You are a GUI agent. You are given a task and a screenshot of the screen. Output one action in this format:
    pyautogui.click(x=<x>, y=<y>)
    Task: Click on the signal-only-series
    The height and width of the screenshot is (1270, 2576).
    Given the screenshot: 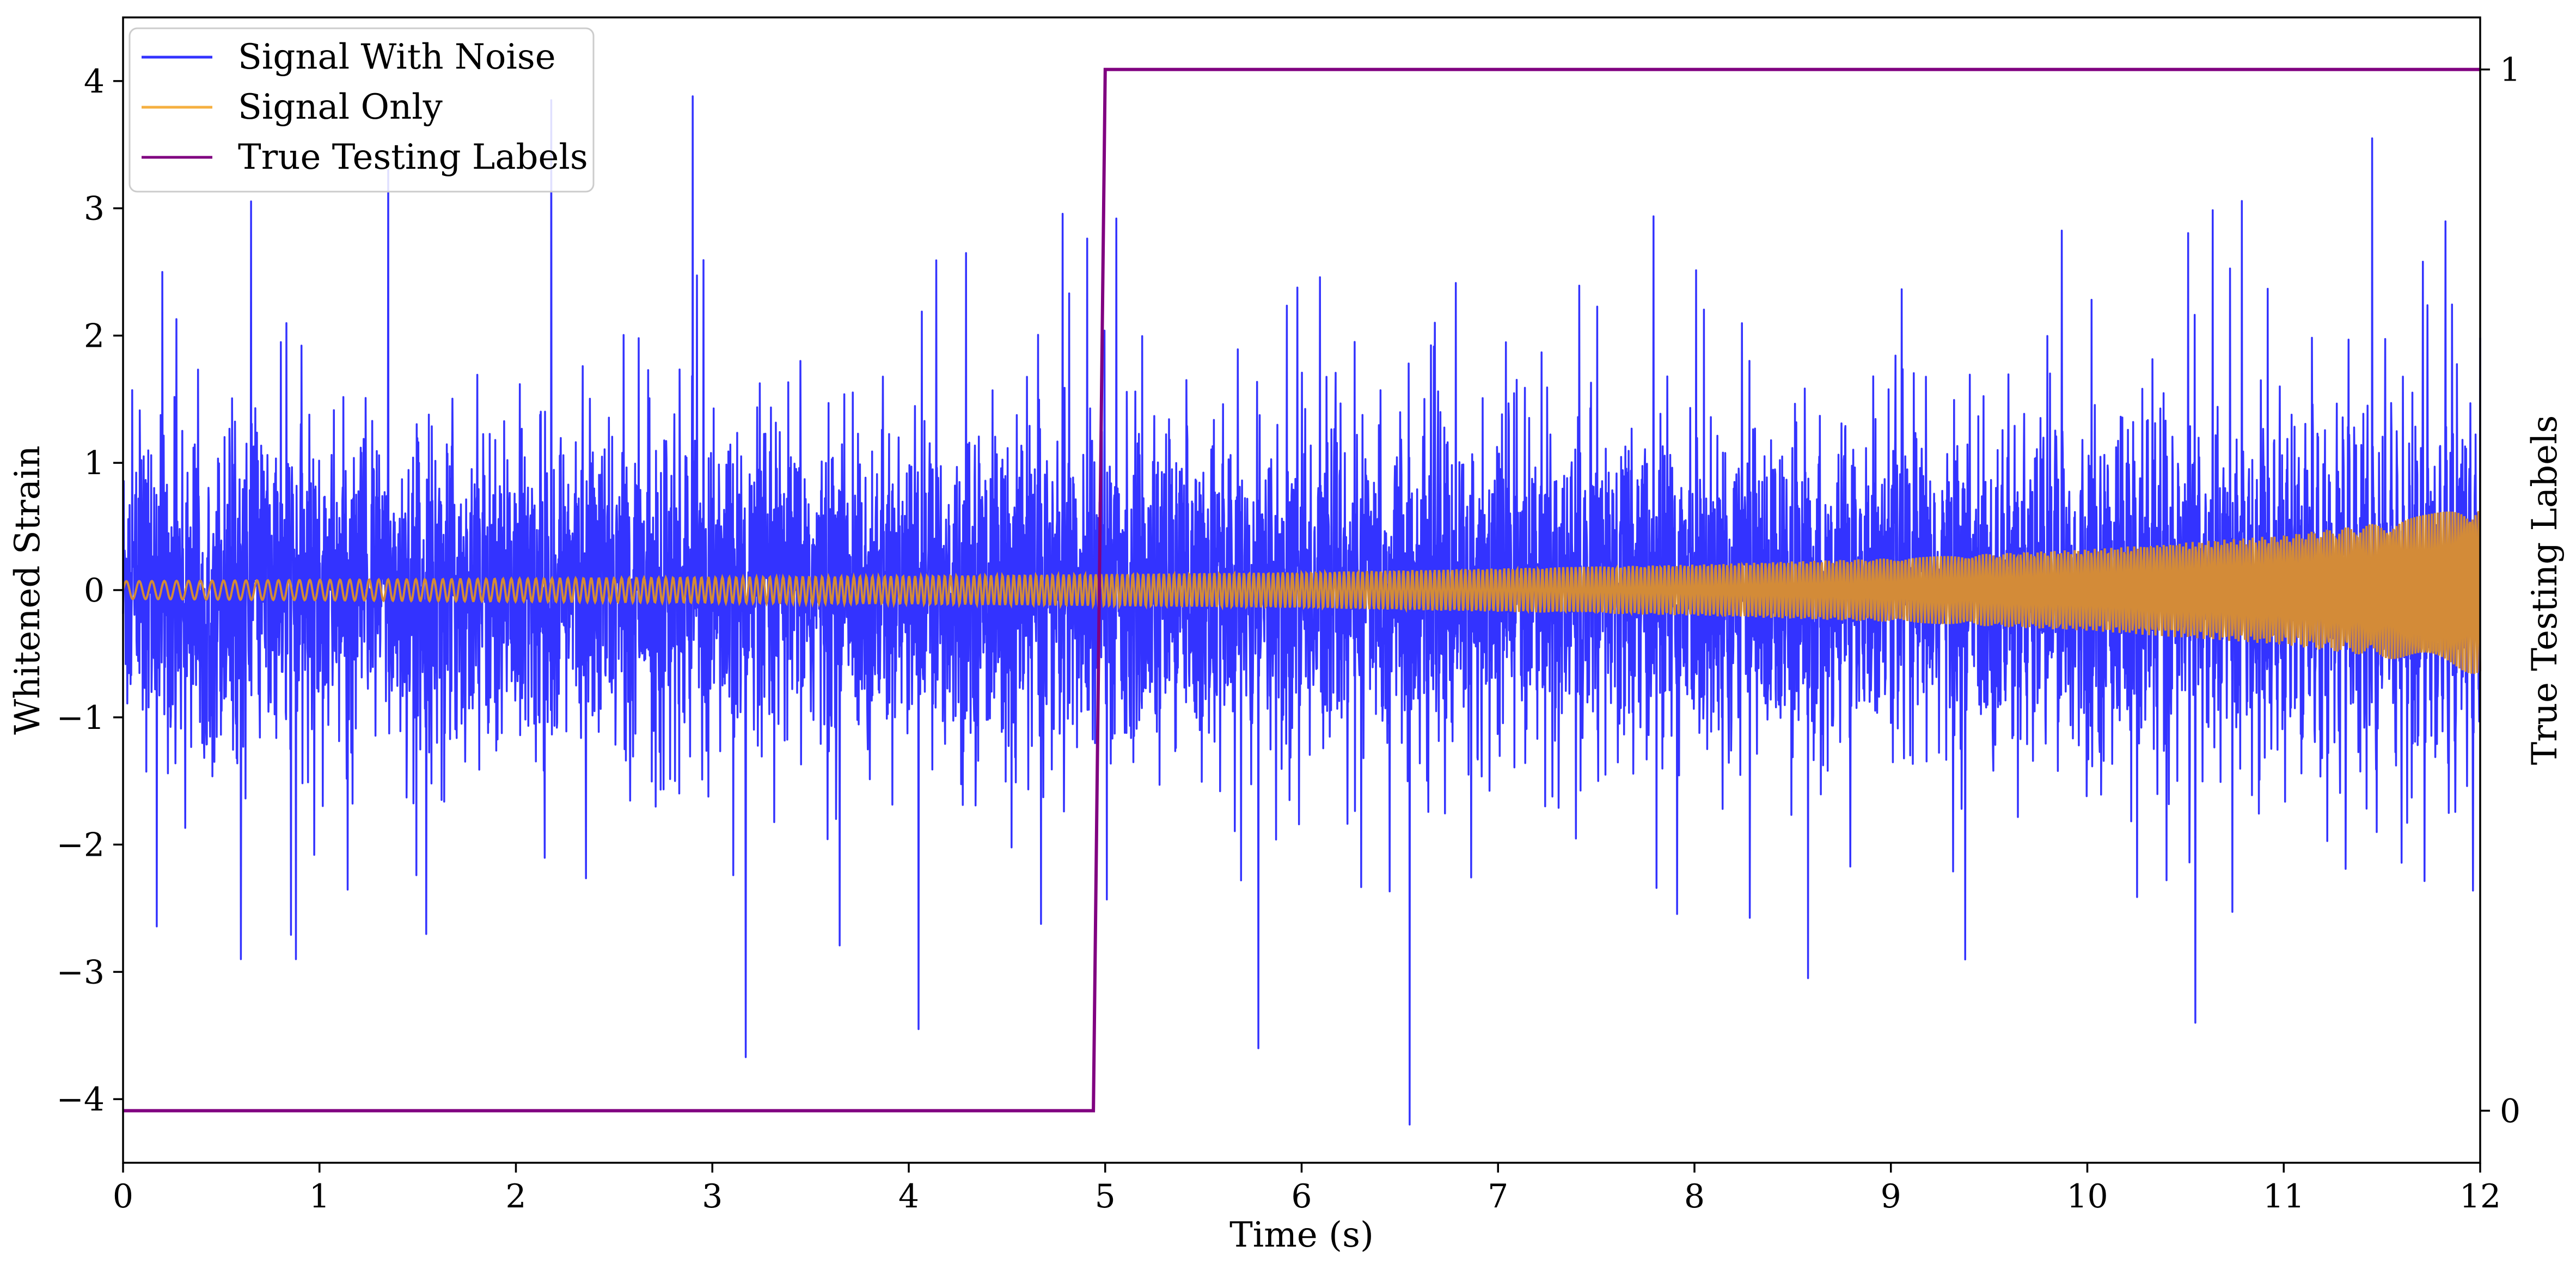 What is the action you would take?
    pyautogui.click(x=1301, y=592)
    